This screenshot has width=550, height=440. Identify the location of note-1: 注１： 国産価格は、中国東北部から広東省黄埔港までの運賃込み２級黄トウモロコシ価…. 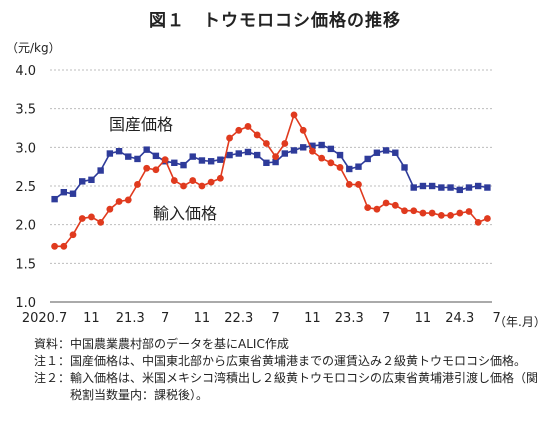
(289, 361).